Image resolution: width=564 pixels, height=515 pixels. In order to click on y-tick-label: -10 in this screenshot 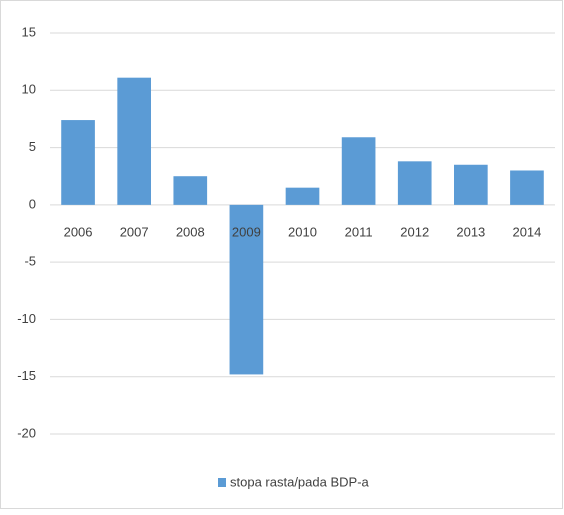, I will do `click(26, 318)`.